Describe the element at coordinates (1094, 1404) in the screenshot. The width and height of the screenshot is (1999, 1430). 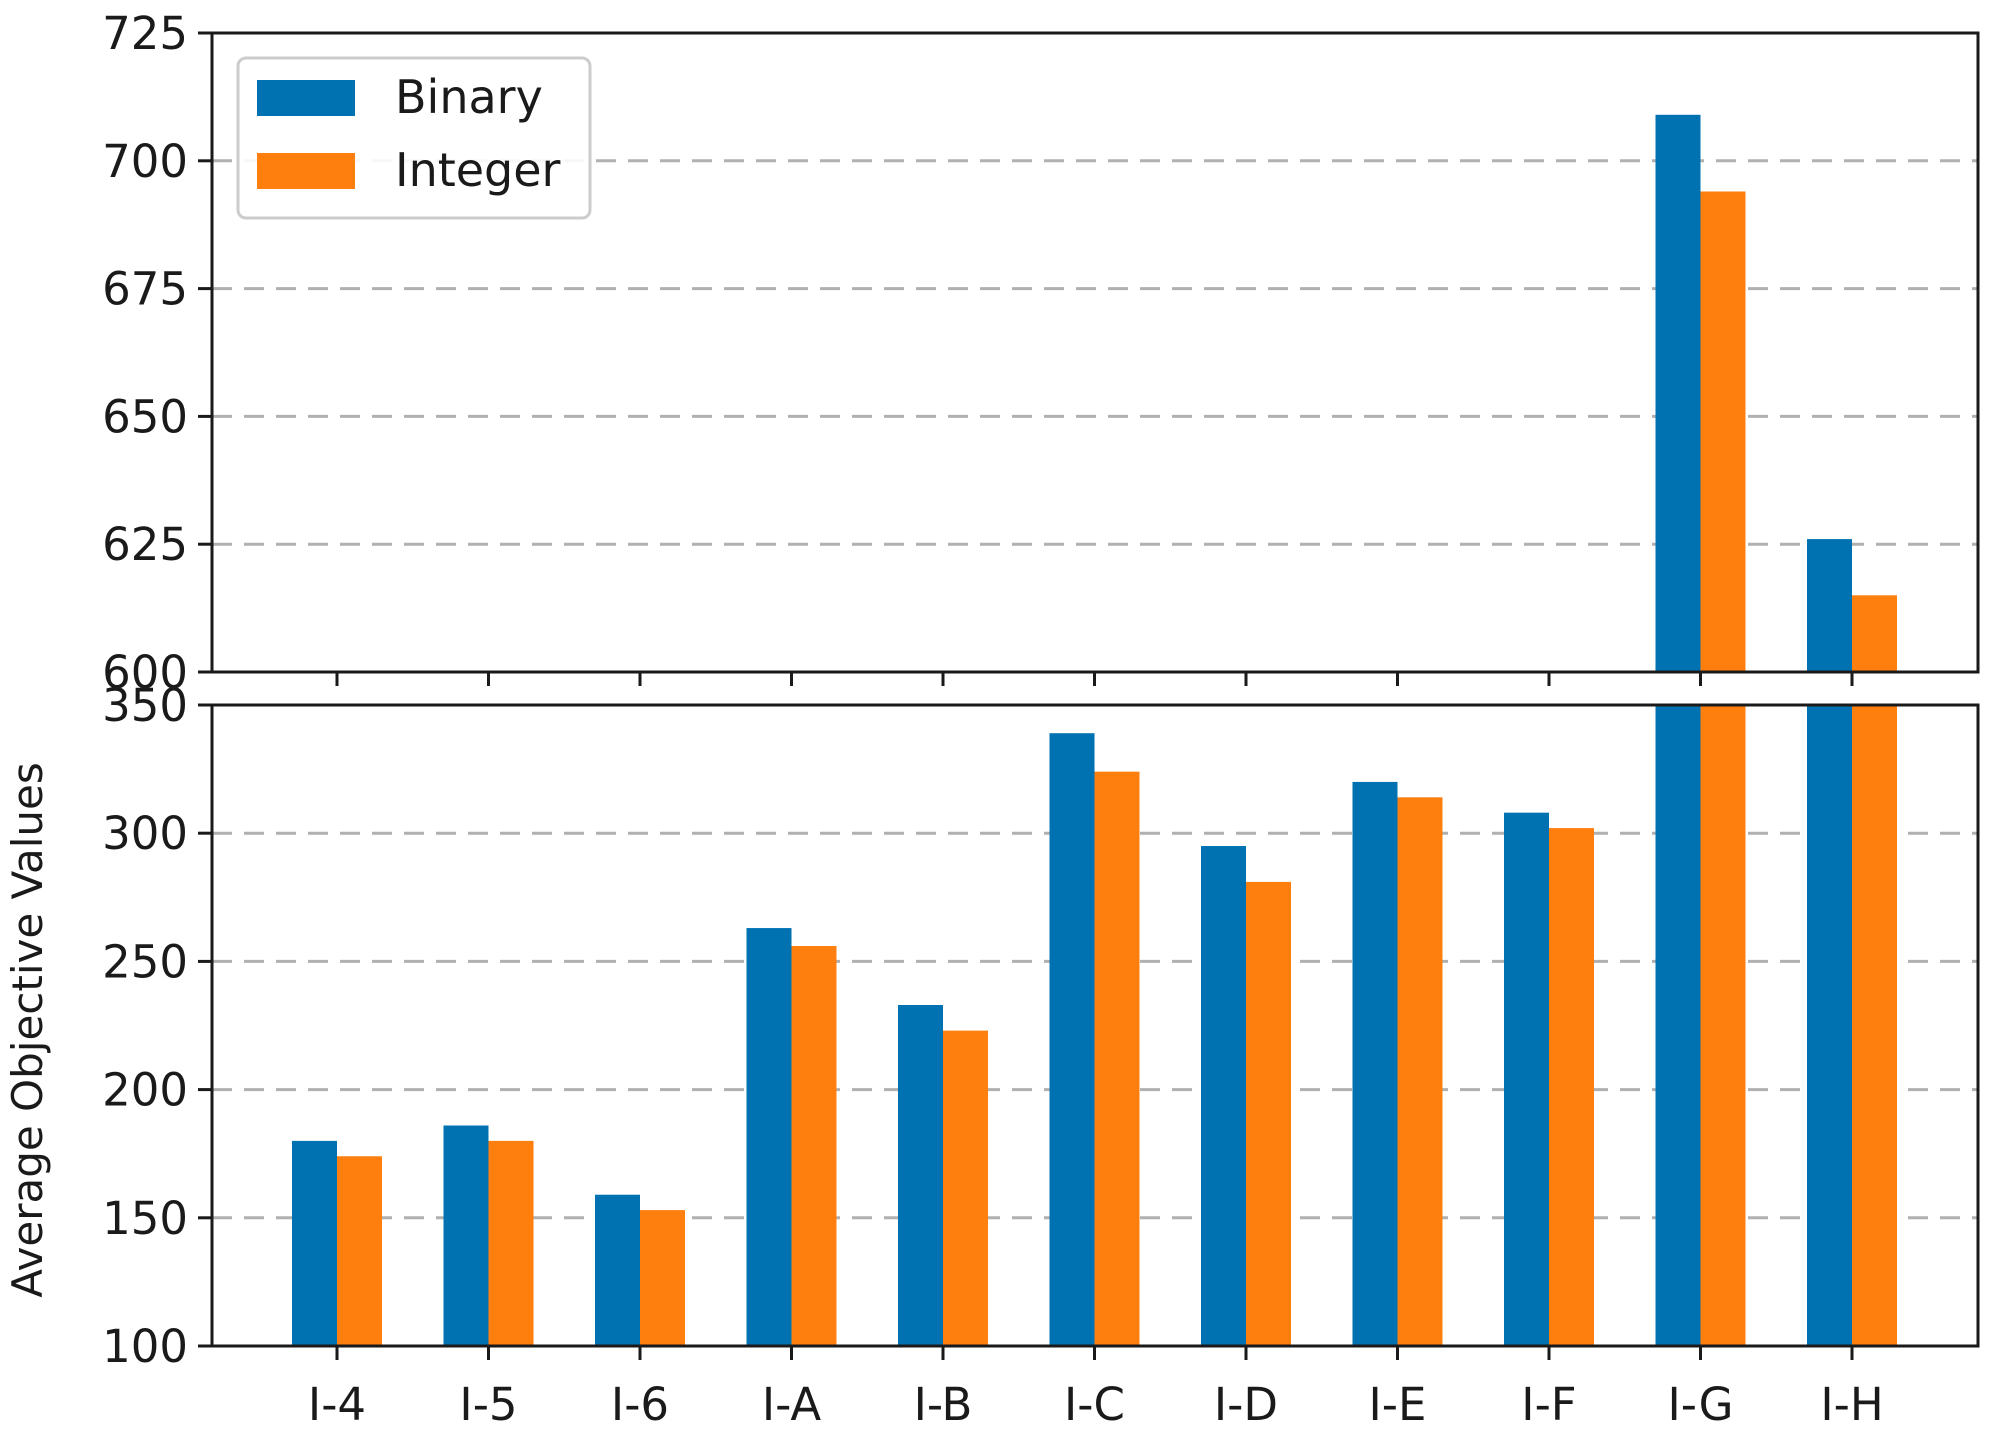
I see `x-tick-label-i-c: I-C` at that location.